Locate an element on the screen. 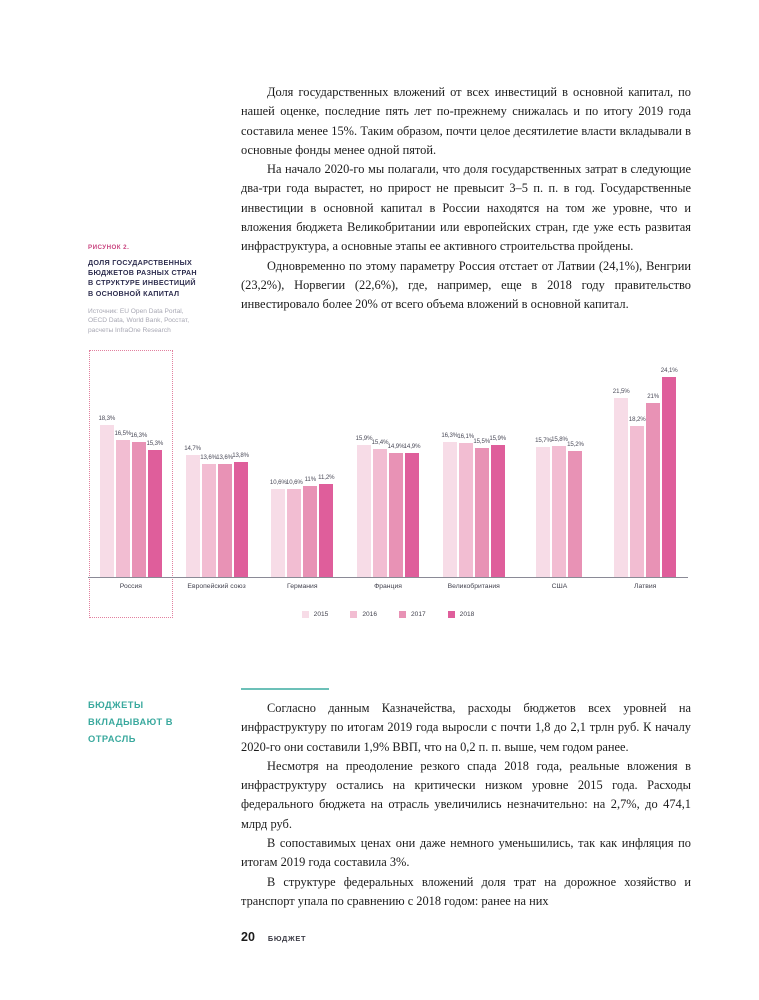 Image resolution: width=759 pixels, height=1000 pixels. chart-bar: 11% is located at coordinates (310, 526).